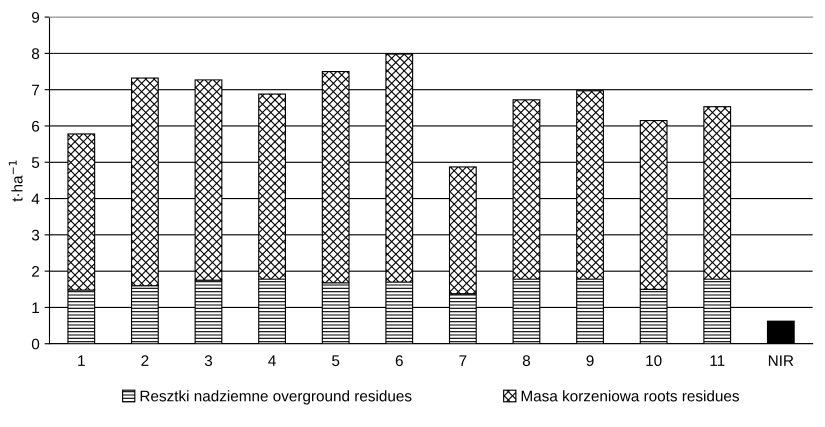  I want to click on x-tick-label: NIR, so click(781, 360).